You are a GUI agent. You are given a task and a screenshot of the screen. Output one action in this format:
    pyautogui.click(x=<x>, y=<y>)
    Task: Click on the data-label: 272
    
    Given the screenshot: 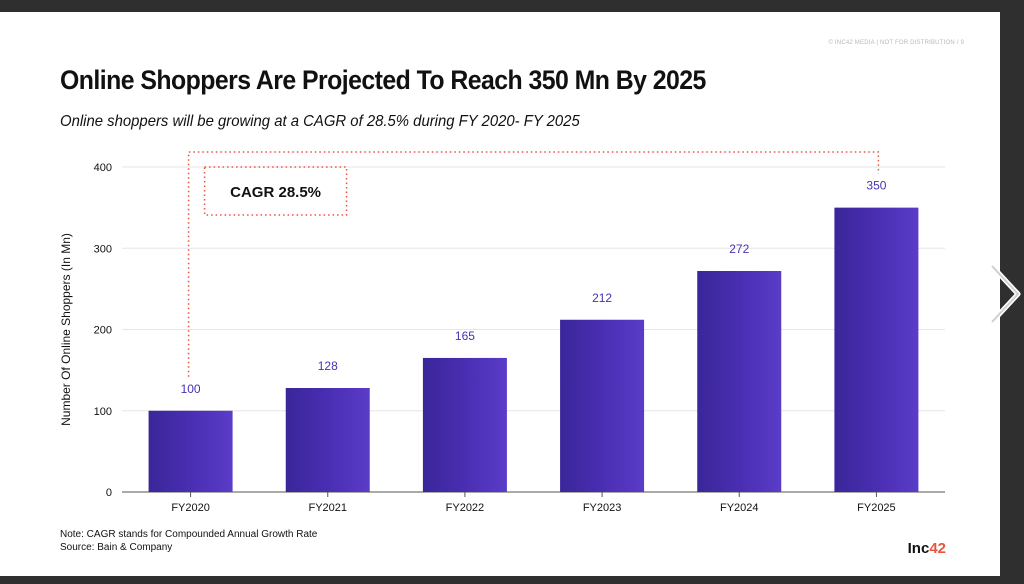 What is the action you would take?
    pyautogui.click(x=739, y=249)
    